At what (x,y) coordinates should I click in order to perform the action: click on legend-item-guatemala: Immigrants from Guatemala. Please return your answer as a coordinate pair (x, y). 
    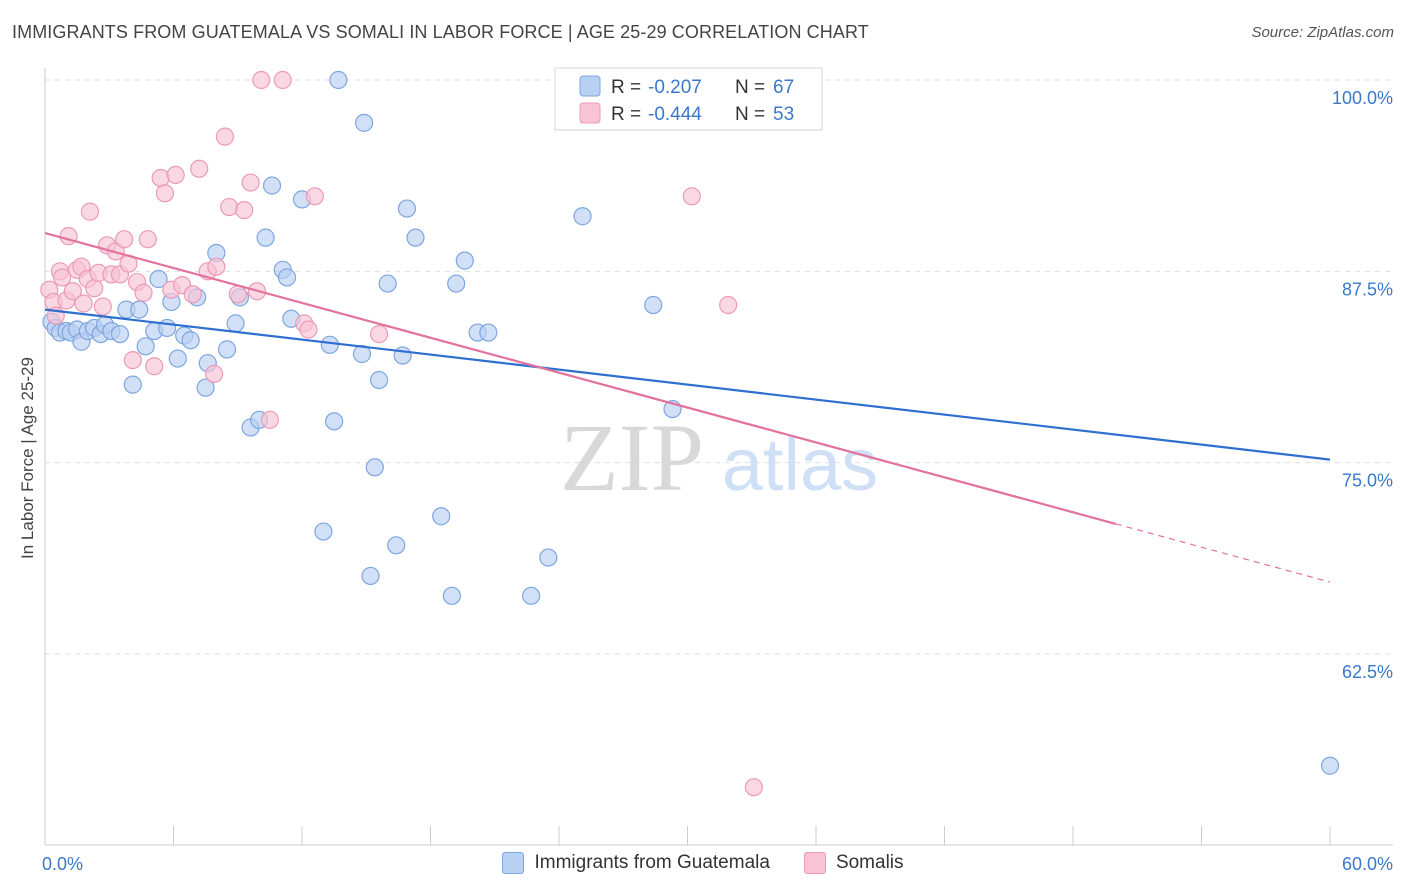
    Looking at the image, I should click on (636, 863).